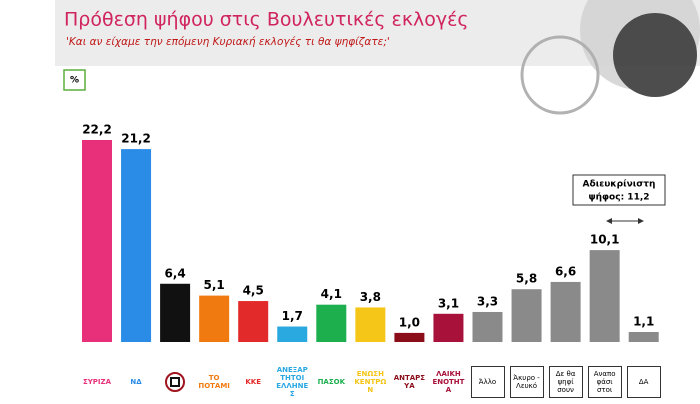 The width and height of the screenshot is (700, 404). Describe the element at coordinates (565, 382) in the screenshot. I see `category-label: Δε θα ψηφί σουν` at that location.